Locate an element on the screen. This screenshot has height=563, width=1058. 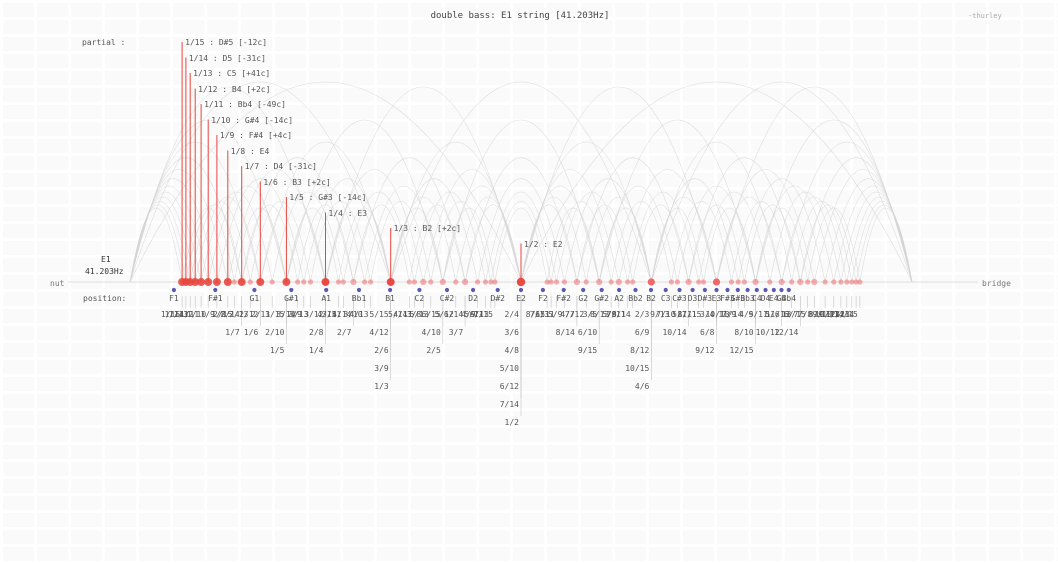
partial-label: 1/6 : B3 [+2c] is located at coordinates (297, 182).